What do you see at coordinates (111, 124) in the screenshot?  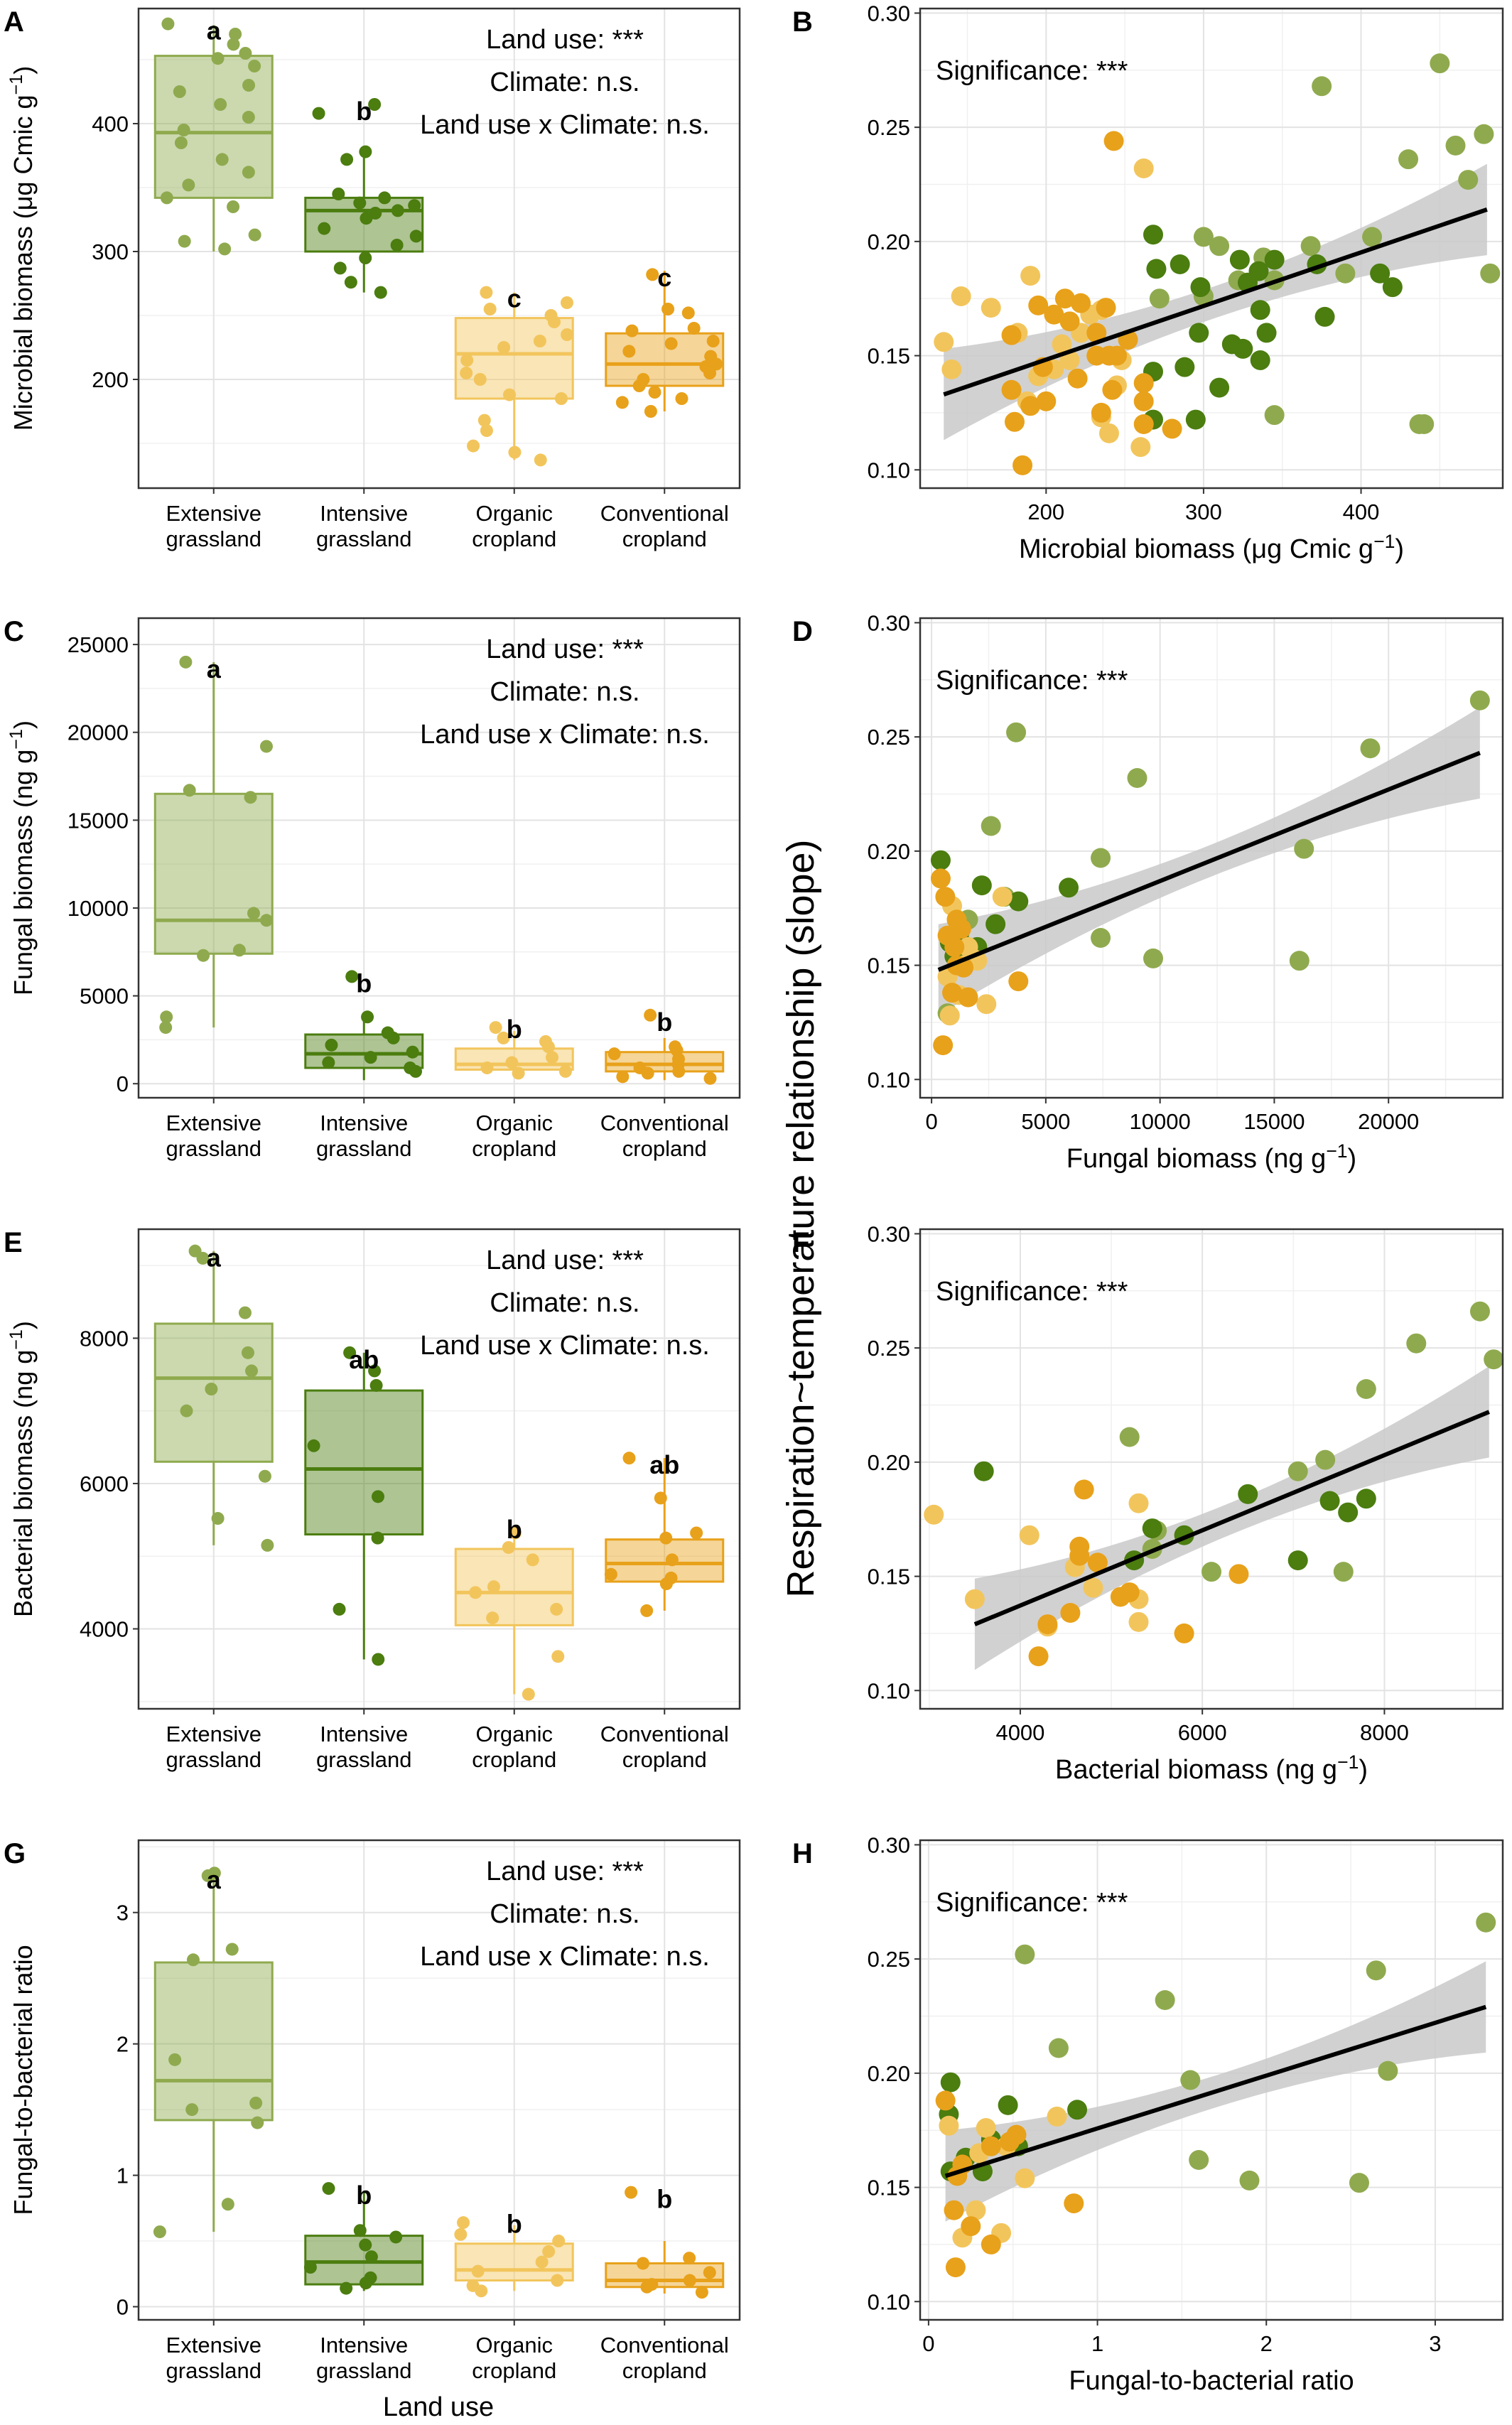 I see `y-tick-label: 400` at bounding box center [111, 124].